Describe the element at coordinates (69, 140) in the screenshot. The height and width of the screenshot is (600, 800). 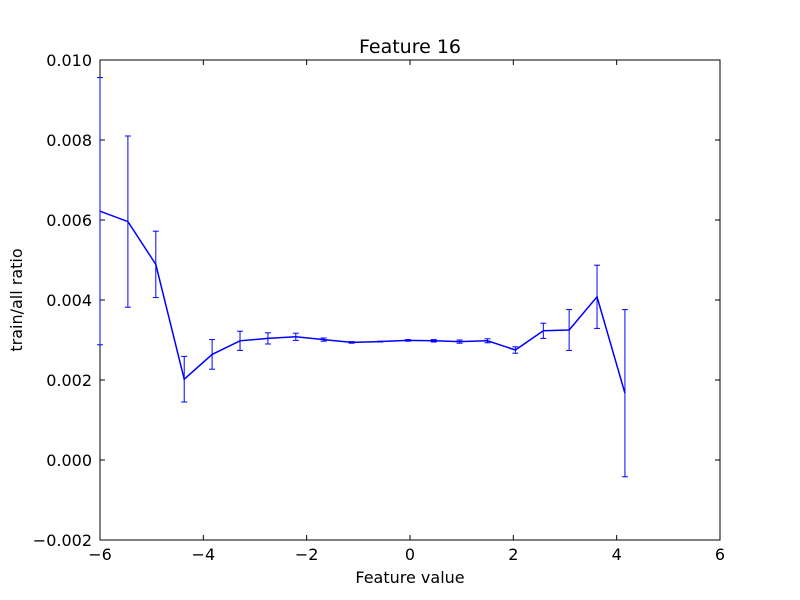
I see `y-tick-label: 0.008` at that location.